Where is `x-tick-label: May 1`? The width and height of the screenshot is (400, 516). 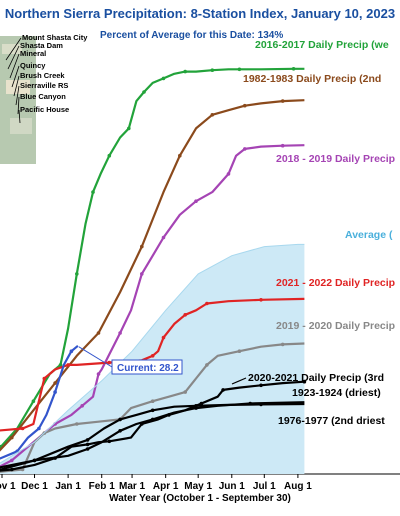
x-tick-label: May 1 is located at coordinates (198, 486).